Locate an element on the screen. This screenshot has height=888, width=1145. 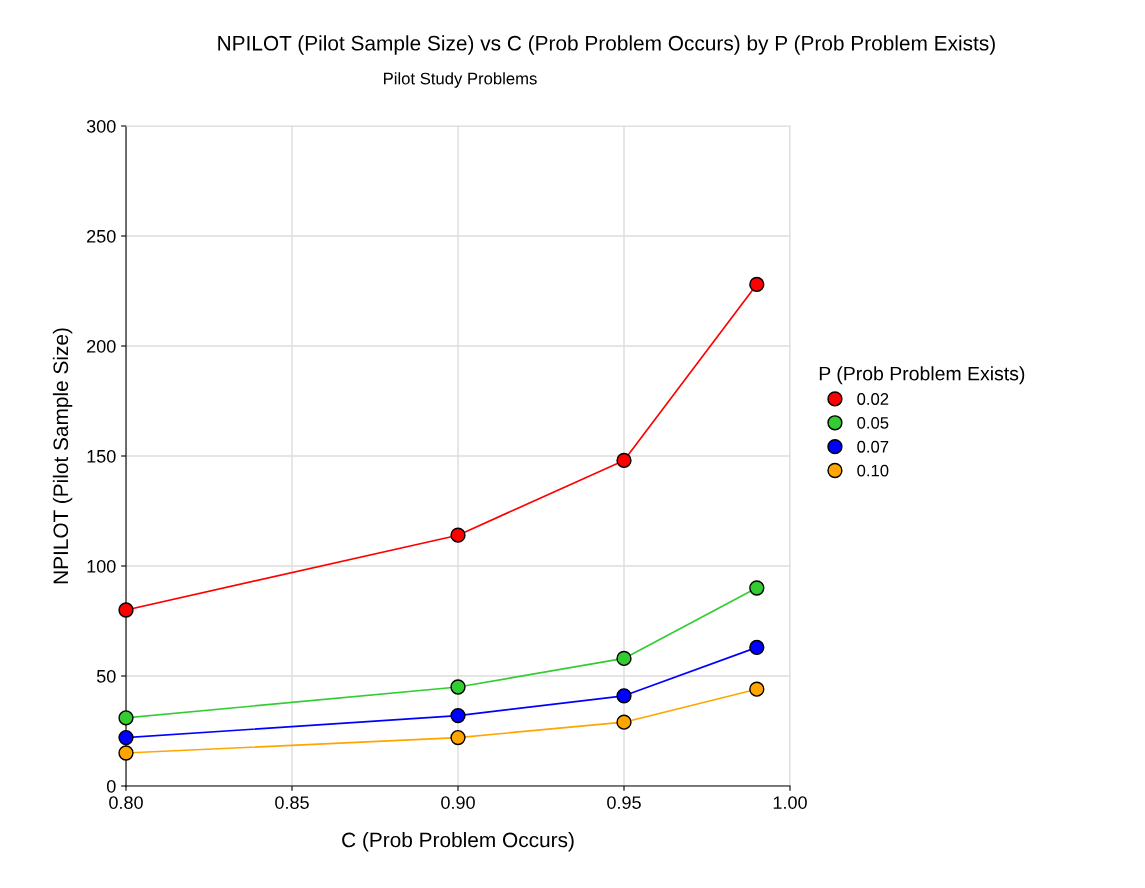
y-tick-label: 150 is located at coordinates (101, 456).